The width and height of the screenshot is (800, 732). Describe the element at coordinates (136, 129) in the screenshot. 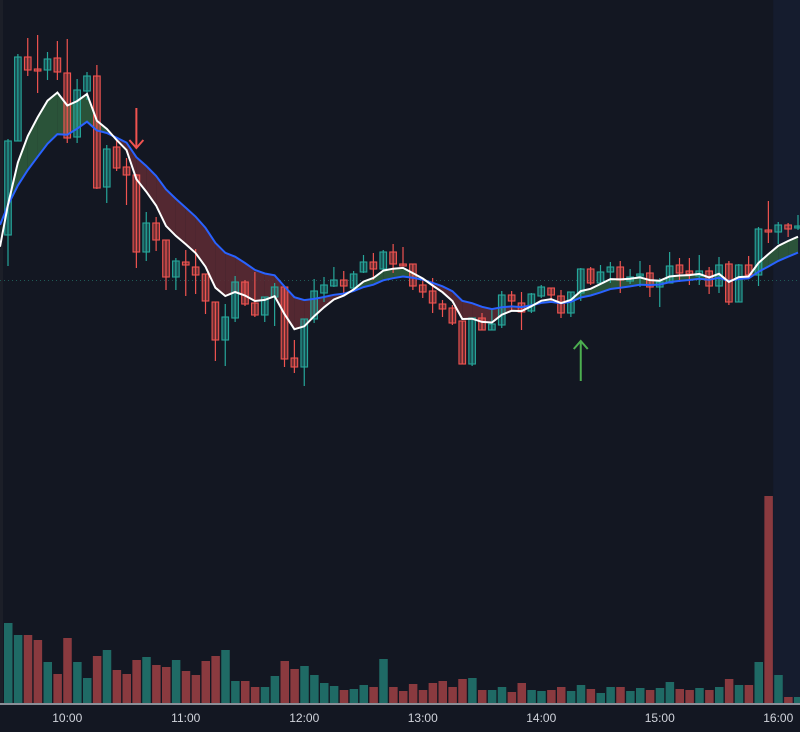

I see `arrow-down-icon` at that location.